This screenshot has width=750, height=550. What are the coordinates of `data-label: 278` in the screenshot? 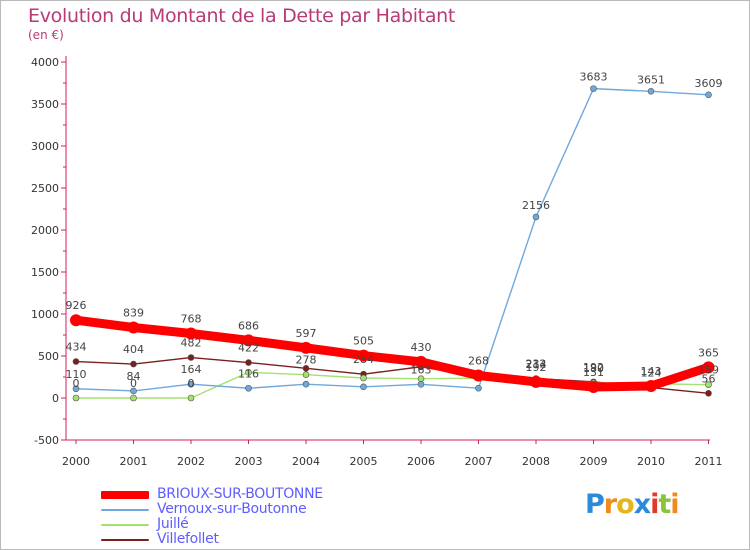 It's located at (306, 360).